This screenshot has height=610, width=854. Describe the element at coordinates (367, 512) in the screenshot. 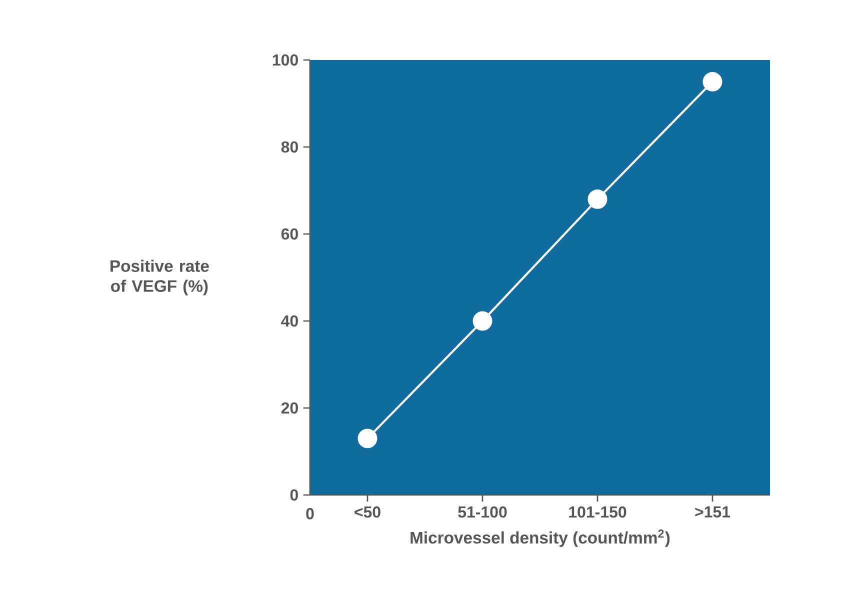

I see `x-tick-label: <50` at that location.